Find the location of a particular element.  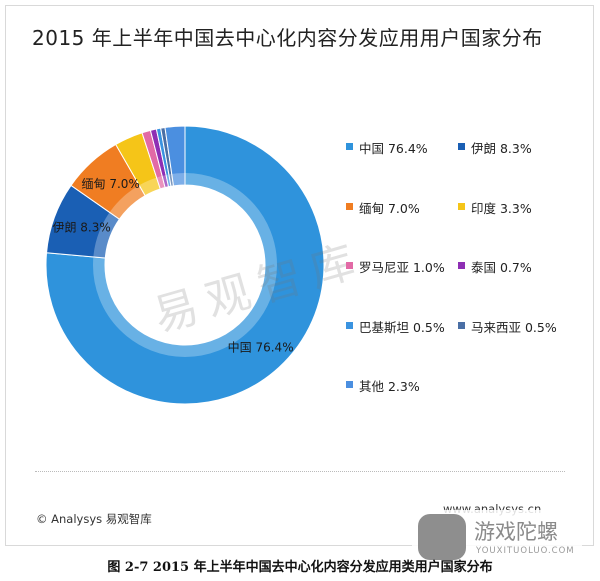

legend-label: 其他 2.3% is located at coordinates (389, 386).